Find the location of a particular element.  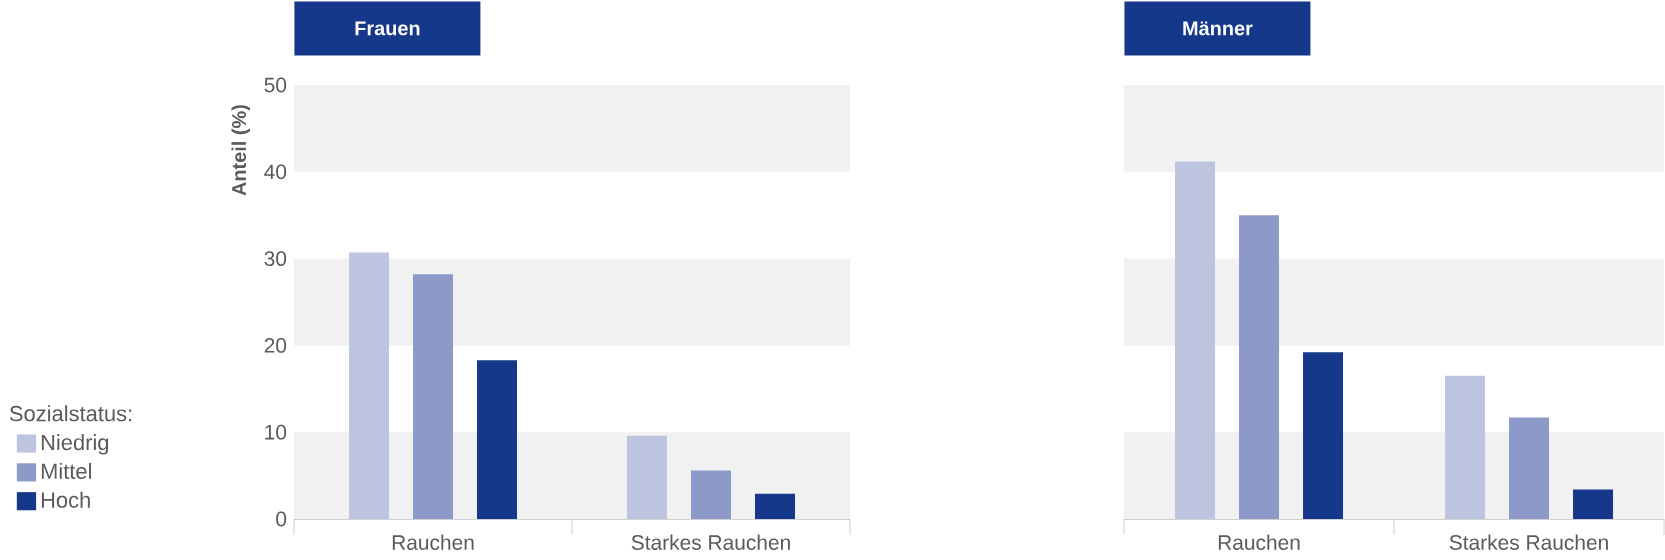

legend-label: Hoch is located at coordinates (65, 499).